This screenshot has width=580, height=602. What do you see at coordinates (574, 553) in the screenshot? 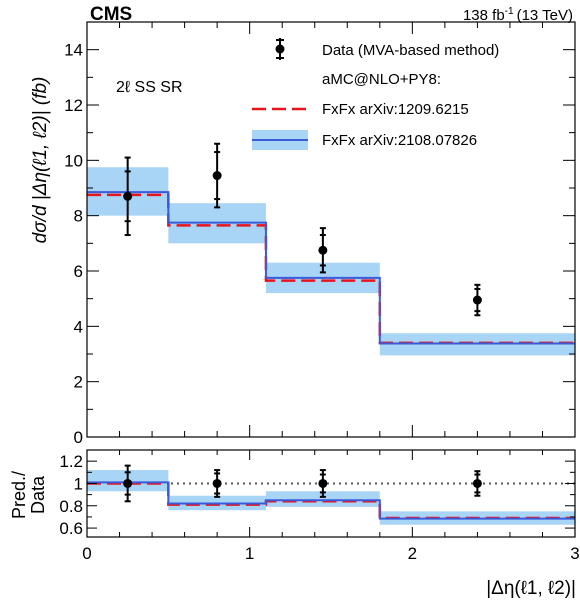
I see `x-tick-label: 3` at bounding box center [574, 553].